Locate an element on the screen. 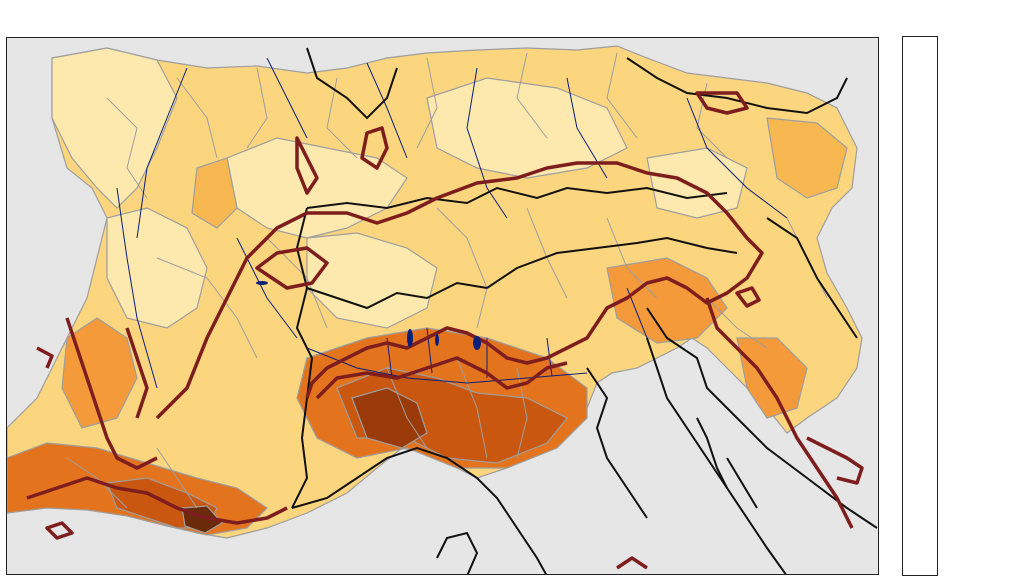  coast-adriatic-east is located at coordinates (716, 455).